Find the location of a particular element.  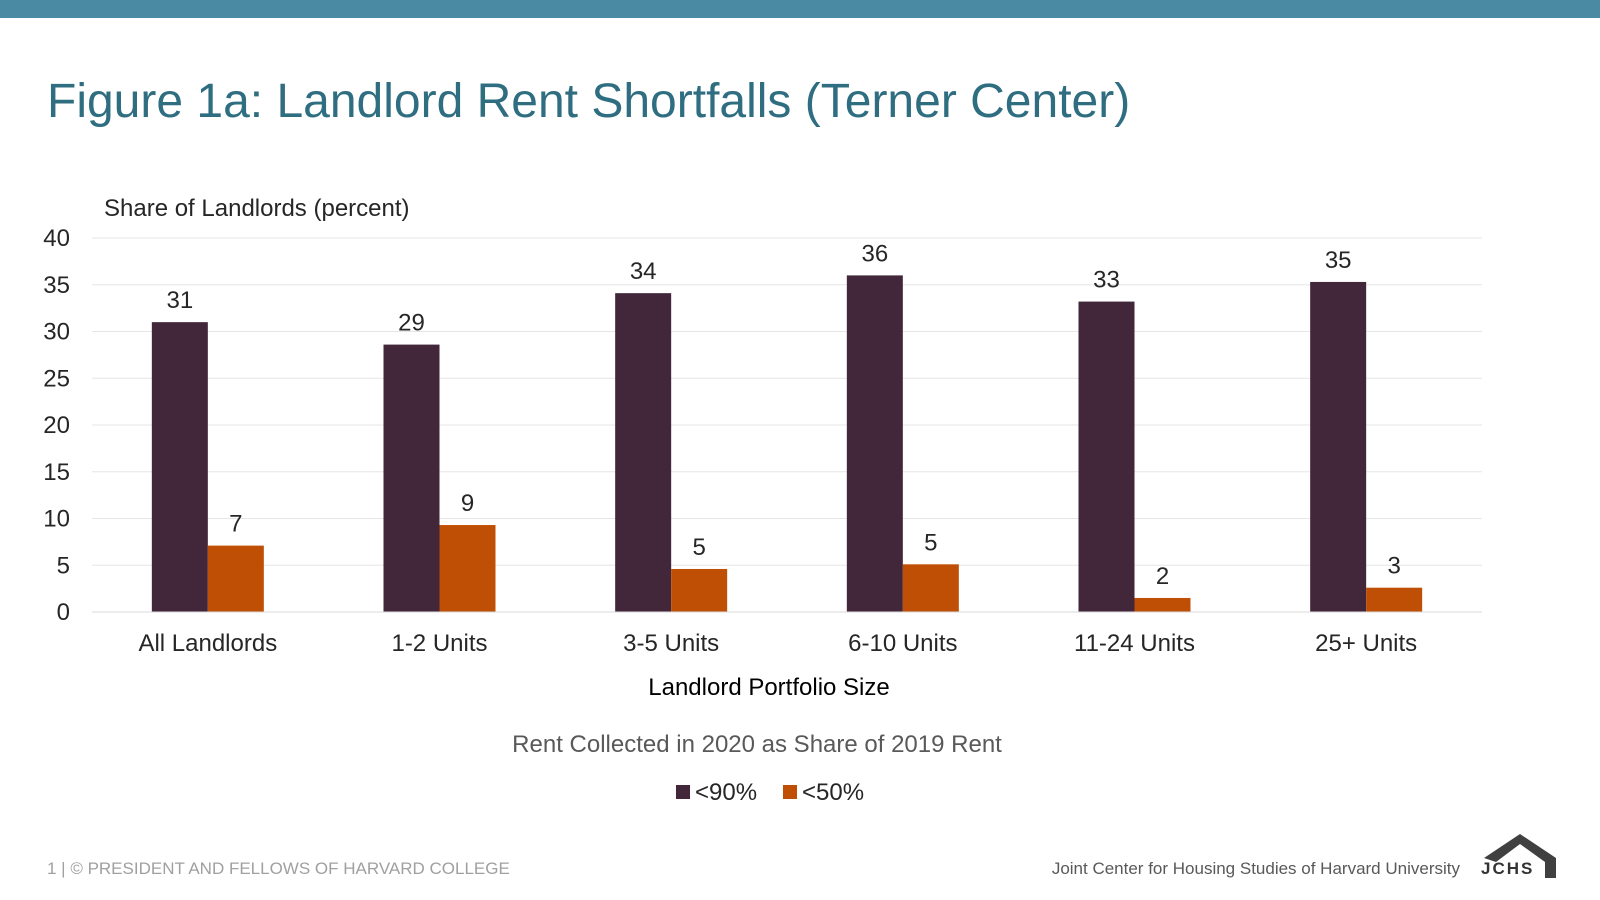

data-label: 9 is located at coordinates (467, 503).